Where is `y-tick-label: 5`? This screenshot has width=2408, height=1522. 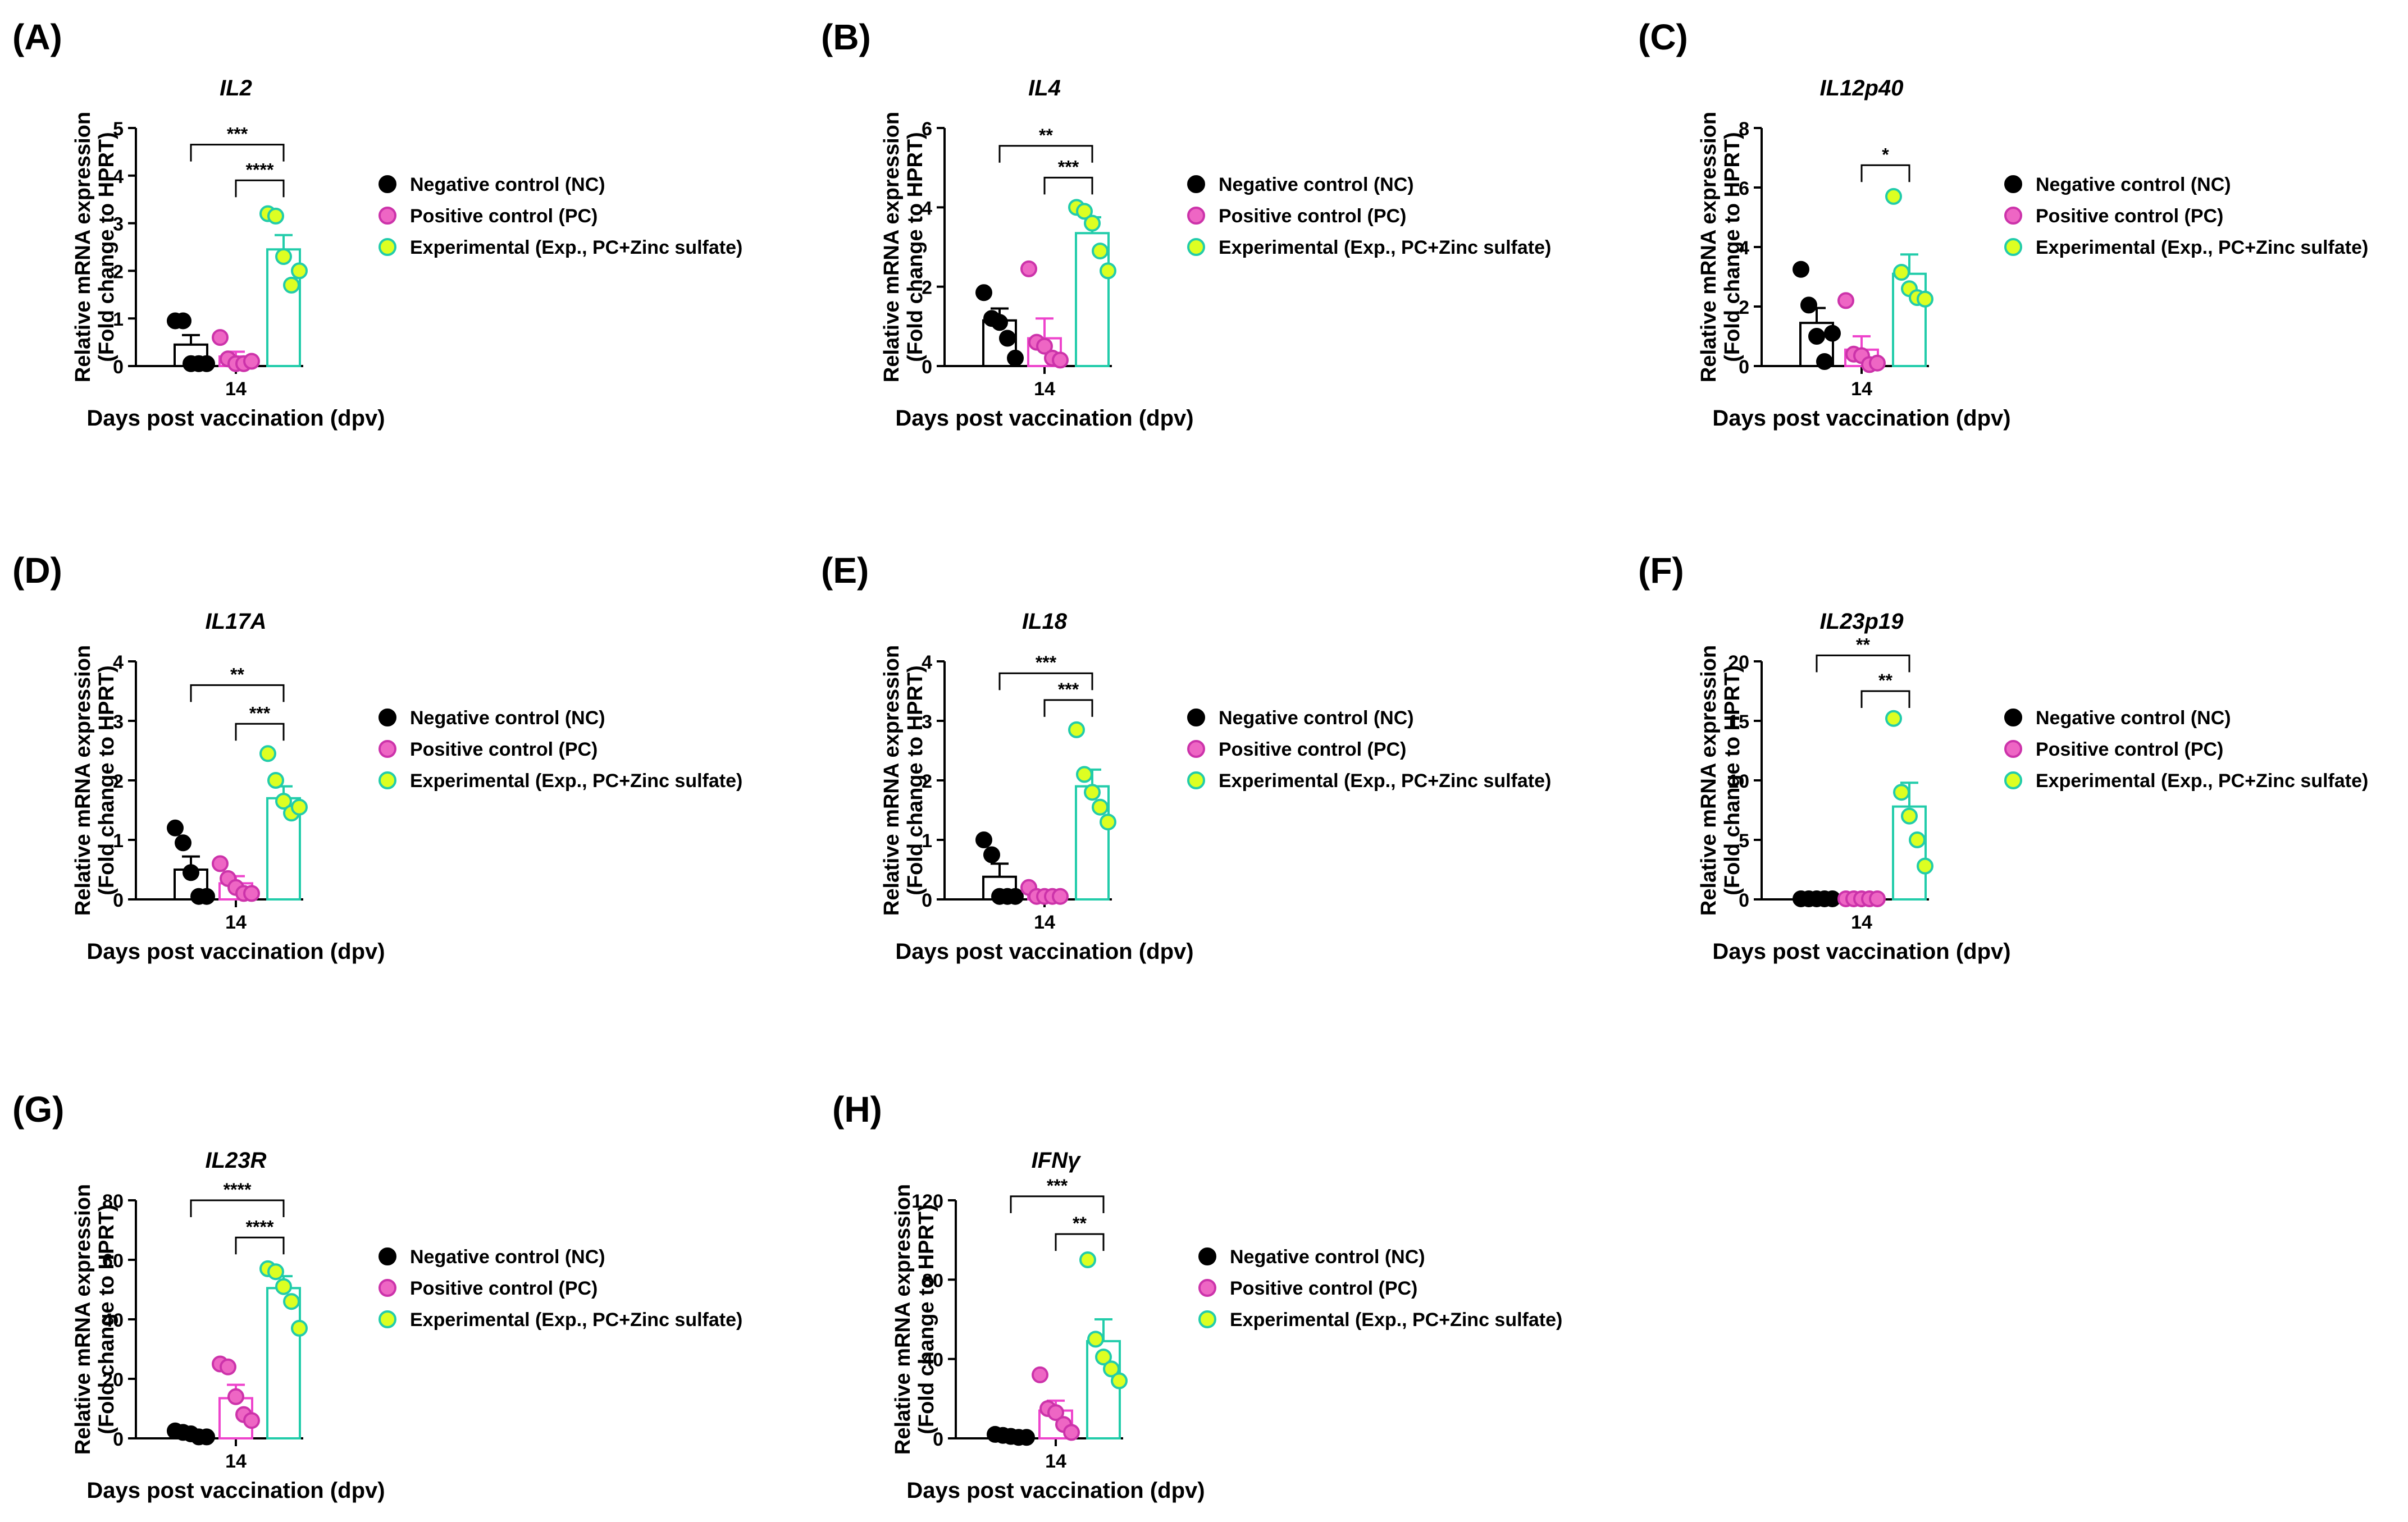 y-tick-label: 5 is located at coordinates (118, 129).